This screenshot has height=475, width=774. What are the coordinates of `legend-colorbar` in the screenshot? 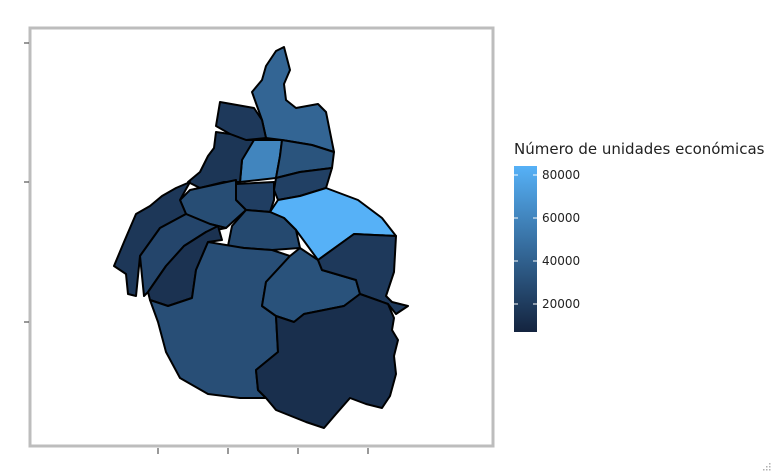 It's located at (525, 249).